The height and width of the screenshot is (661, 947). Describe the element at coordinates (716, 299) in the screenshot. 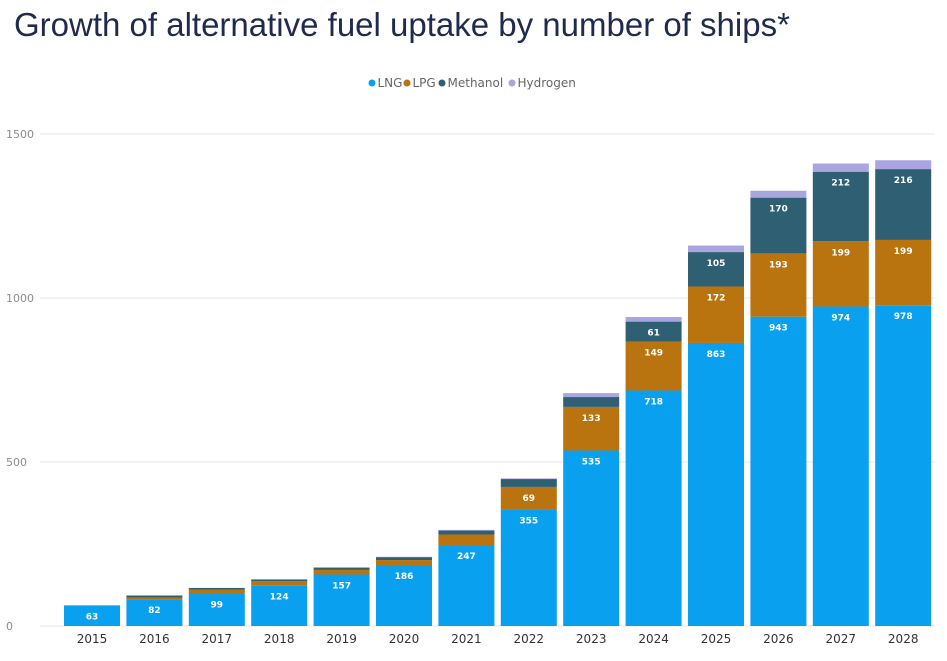

I see `data-label-lpg-2025: 172` at that location.